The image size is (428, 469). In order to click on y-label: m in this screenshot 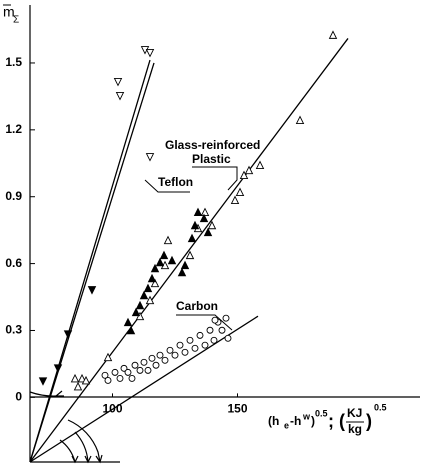, I will do `click(9, 12)`.